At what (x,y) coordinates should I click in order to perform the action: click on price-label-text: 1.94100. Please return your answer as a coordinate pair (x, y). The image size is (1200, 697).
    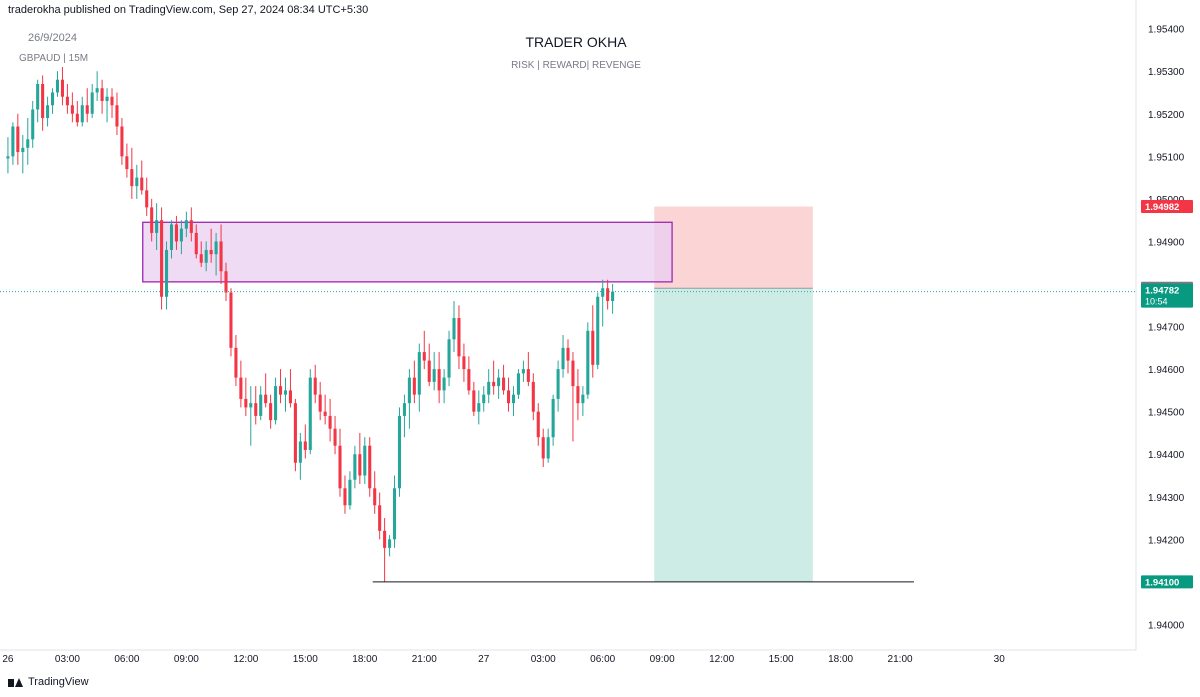
    Looking at the image, I should click on (1162, 582).